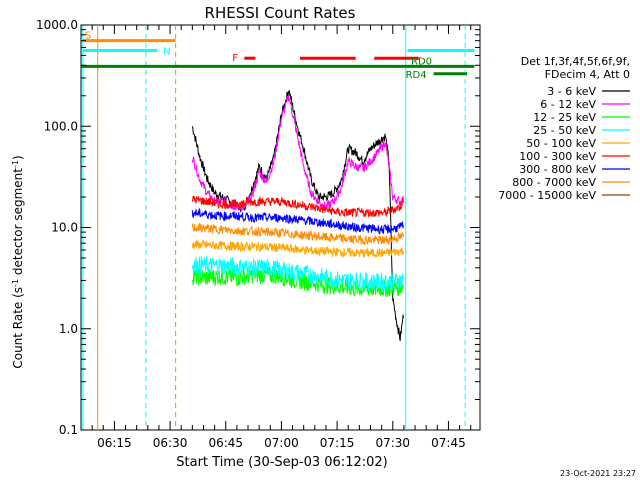 This screenshot has width=640, height=480. I want to click on legend-label-6: 300 - 800 keV, so click(557, 169).